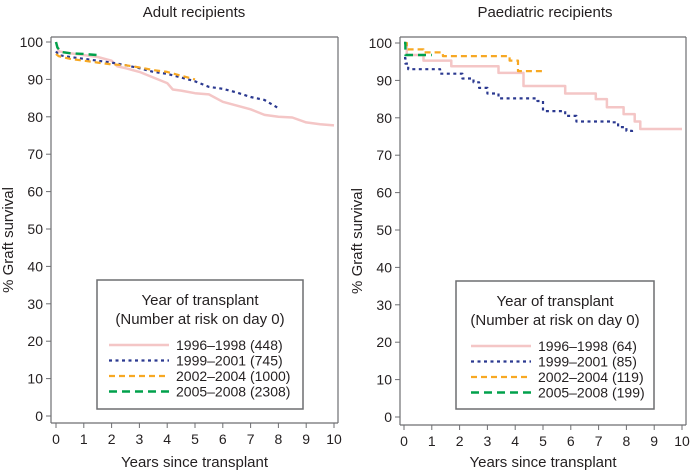 Image resolution: width=692 pixels, height=475 pixels. Describe the element at coordinates (229, 345) in the screenshot. I see `legend-entry: 1996–1998 (448)` at that location.